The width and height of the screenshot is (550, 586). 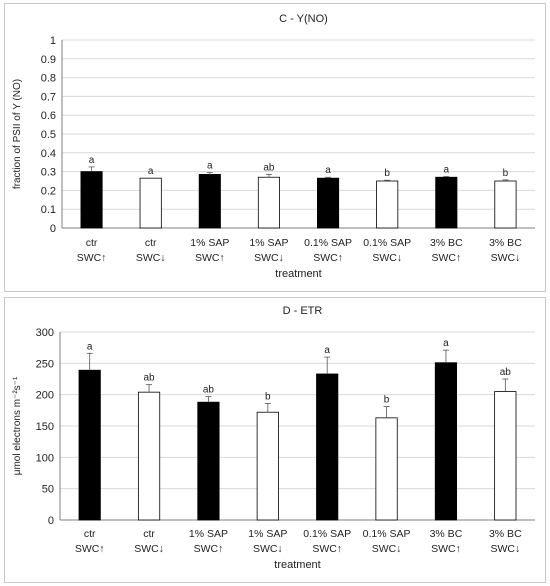 I want to click on chart-title: C - Y(NO), so click(x=303, y=19).